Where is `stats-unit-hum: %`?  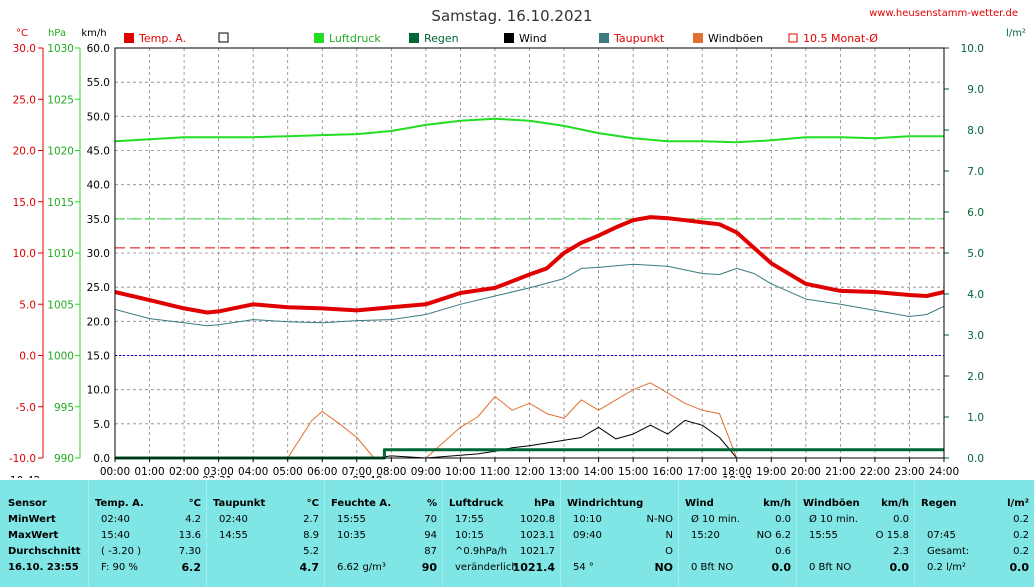 stats-unit-hum: % is located at coordinates (431, 503).